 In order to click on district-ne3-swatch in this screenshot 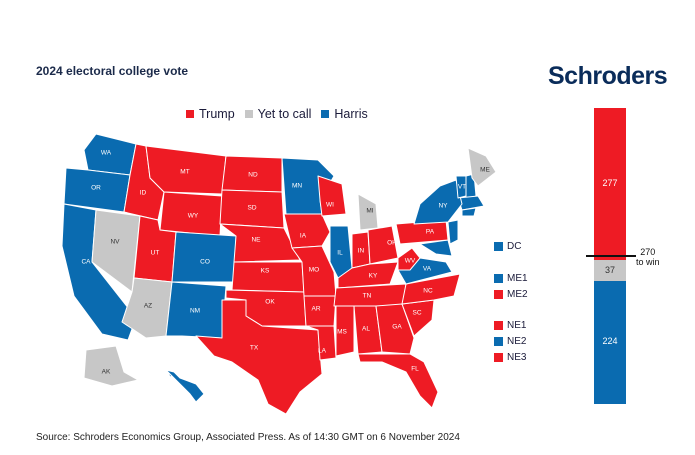, I will do `click(498, 357)`.